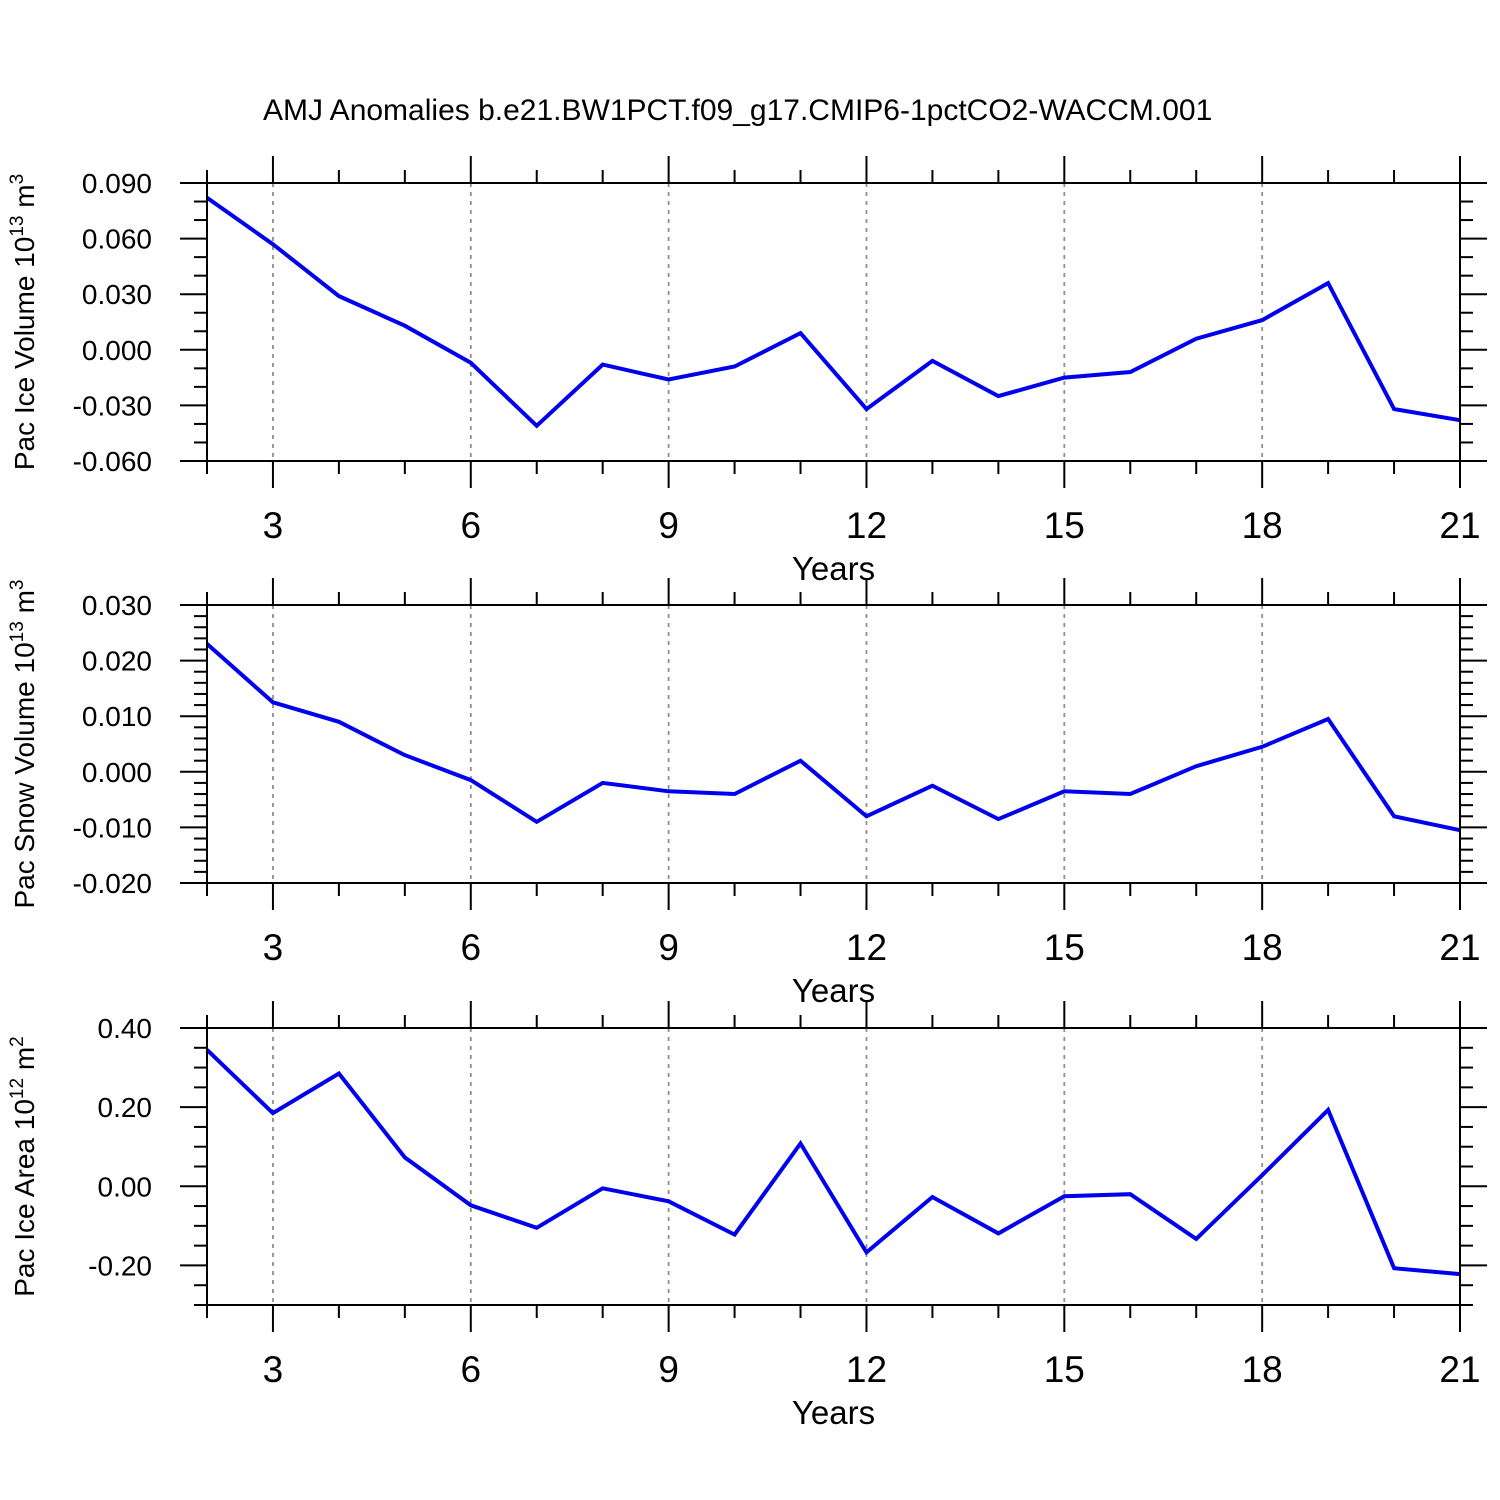 The image size is (1500, 1500). What do you see at coordinates (125, 1186) in the screenshot?
I see `y-tick-label: 0.00` at bounding box center [125, 1186].